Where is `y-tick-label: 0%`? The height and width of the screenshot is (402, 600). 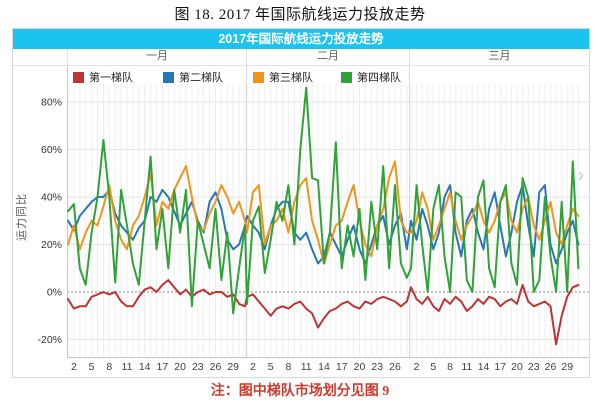 y-tick-label: 0% is located at coordinates (54, 293).